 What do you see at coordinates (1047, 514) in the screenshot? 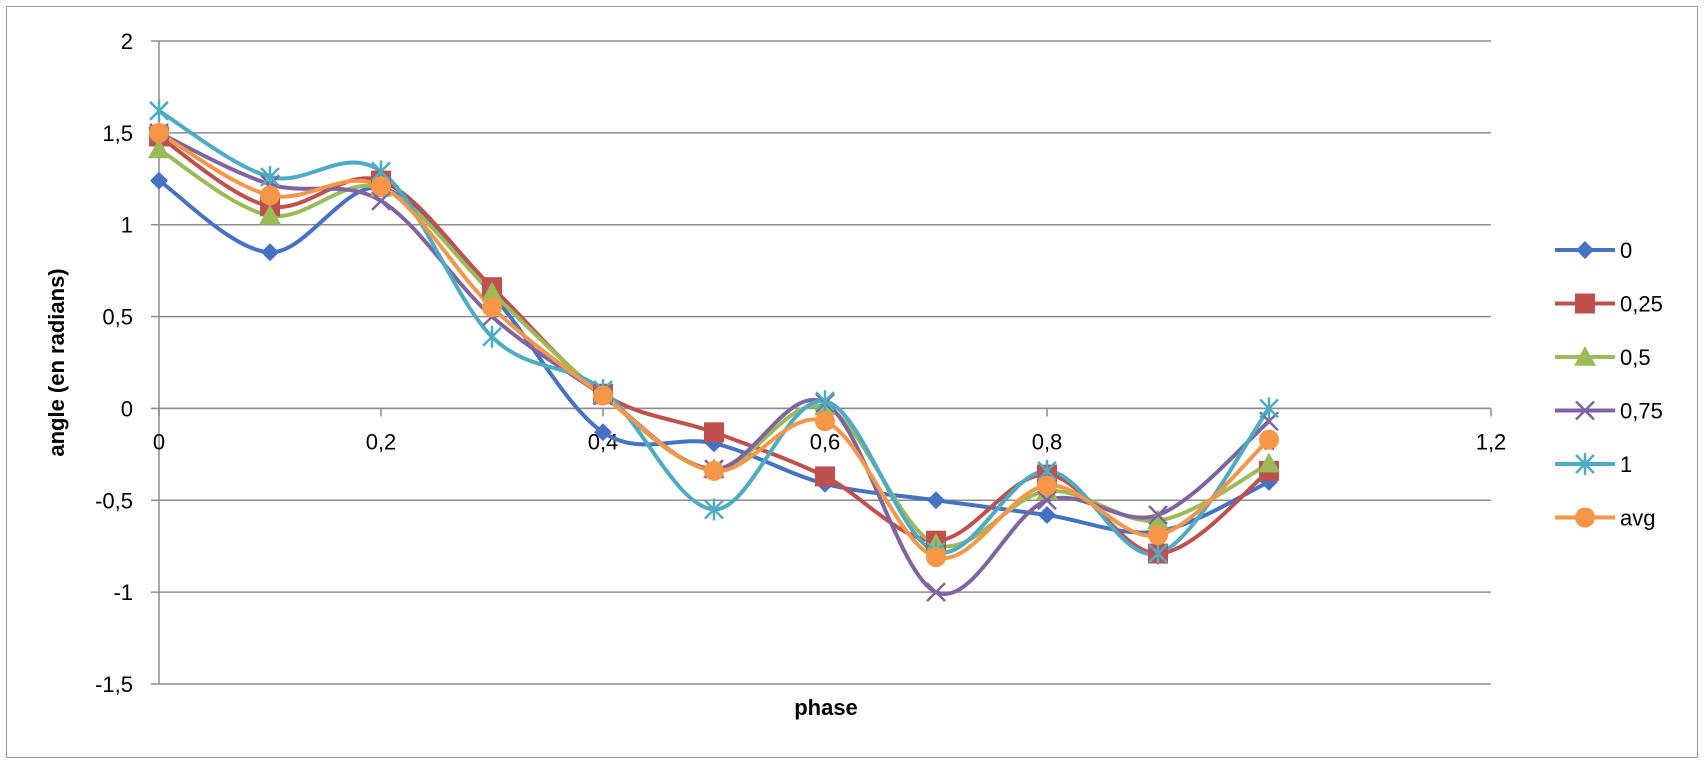
I see `data-point-s0-p8` at bounding box center [1047, 514].